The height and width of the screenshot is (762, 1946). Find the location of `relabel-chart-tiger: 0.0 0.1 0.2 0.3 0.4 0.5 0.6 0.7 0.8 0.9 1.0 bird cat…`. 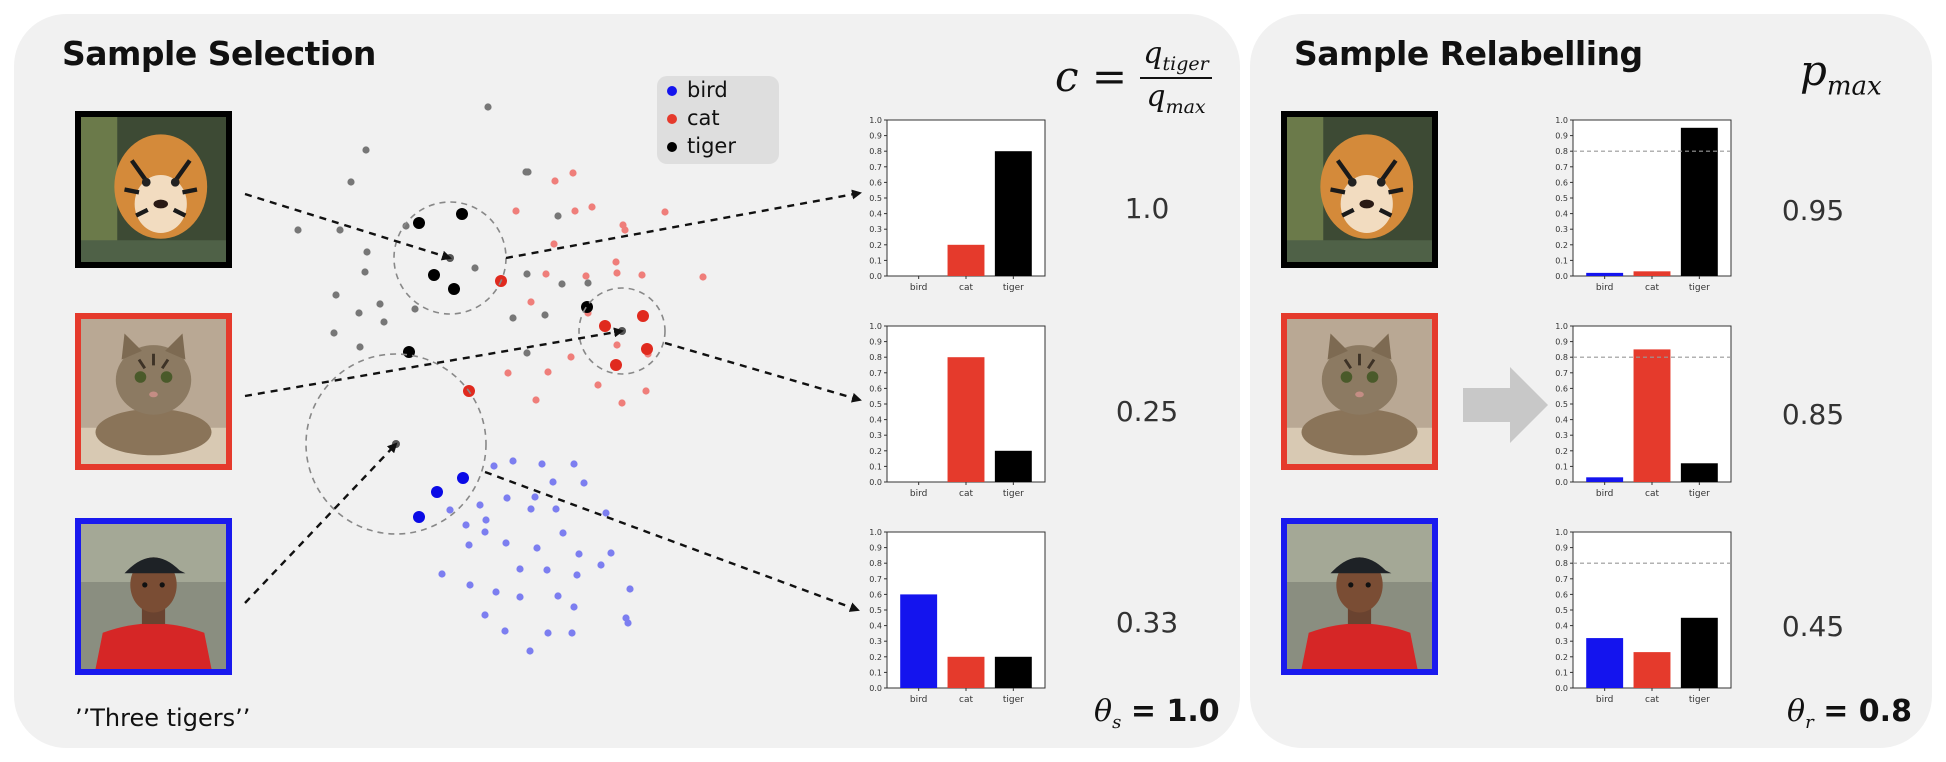

relabel-chart-tiger: 0.0 0.1 0.2 0.3 0.4 0.5 0.6 0.7 0.8 0.9 1.0 bird cat… is located at coordinates (1643, 204).